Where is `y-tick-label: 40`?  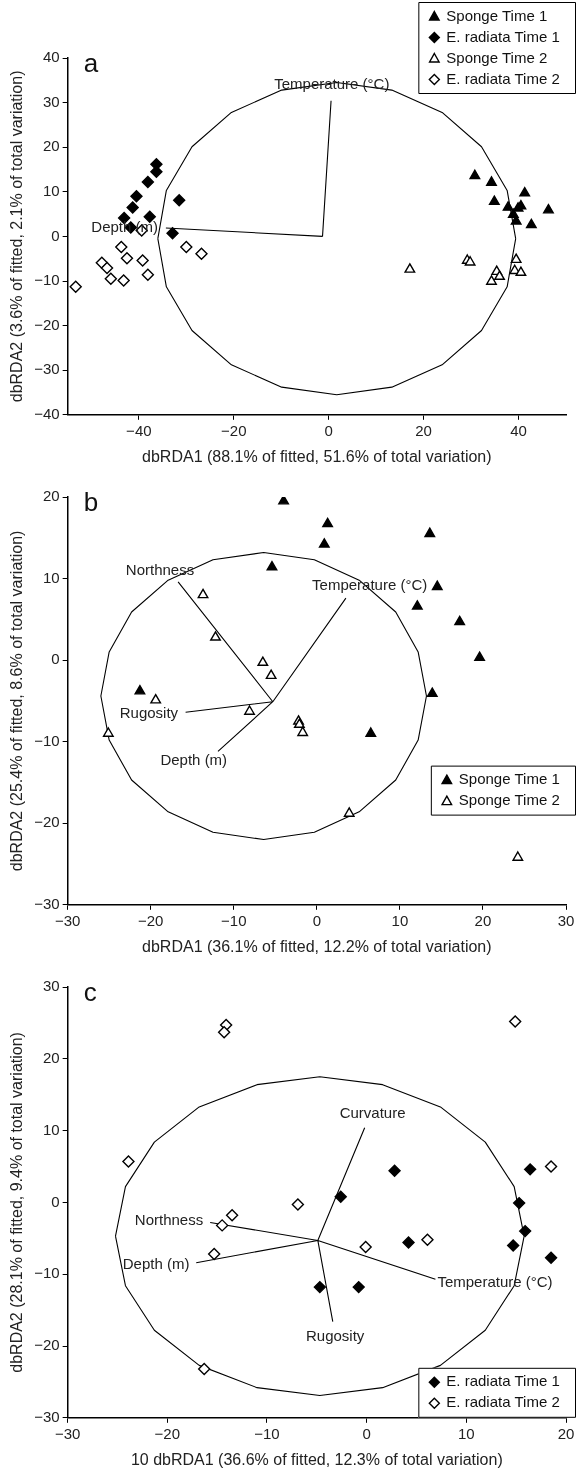 y-tick-label: 40 is located at coordinates (51, 57).